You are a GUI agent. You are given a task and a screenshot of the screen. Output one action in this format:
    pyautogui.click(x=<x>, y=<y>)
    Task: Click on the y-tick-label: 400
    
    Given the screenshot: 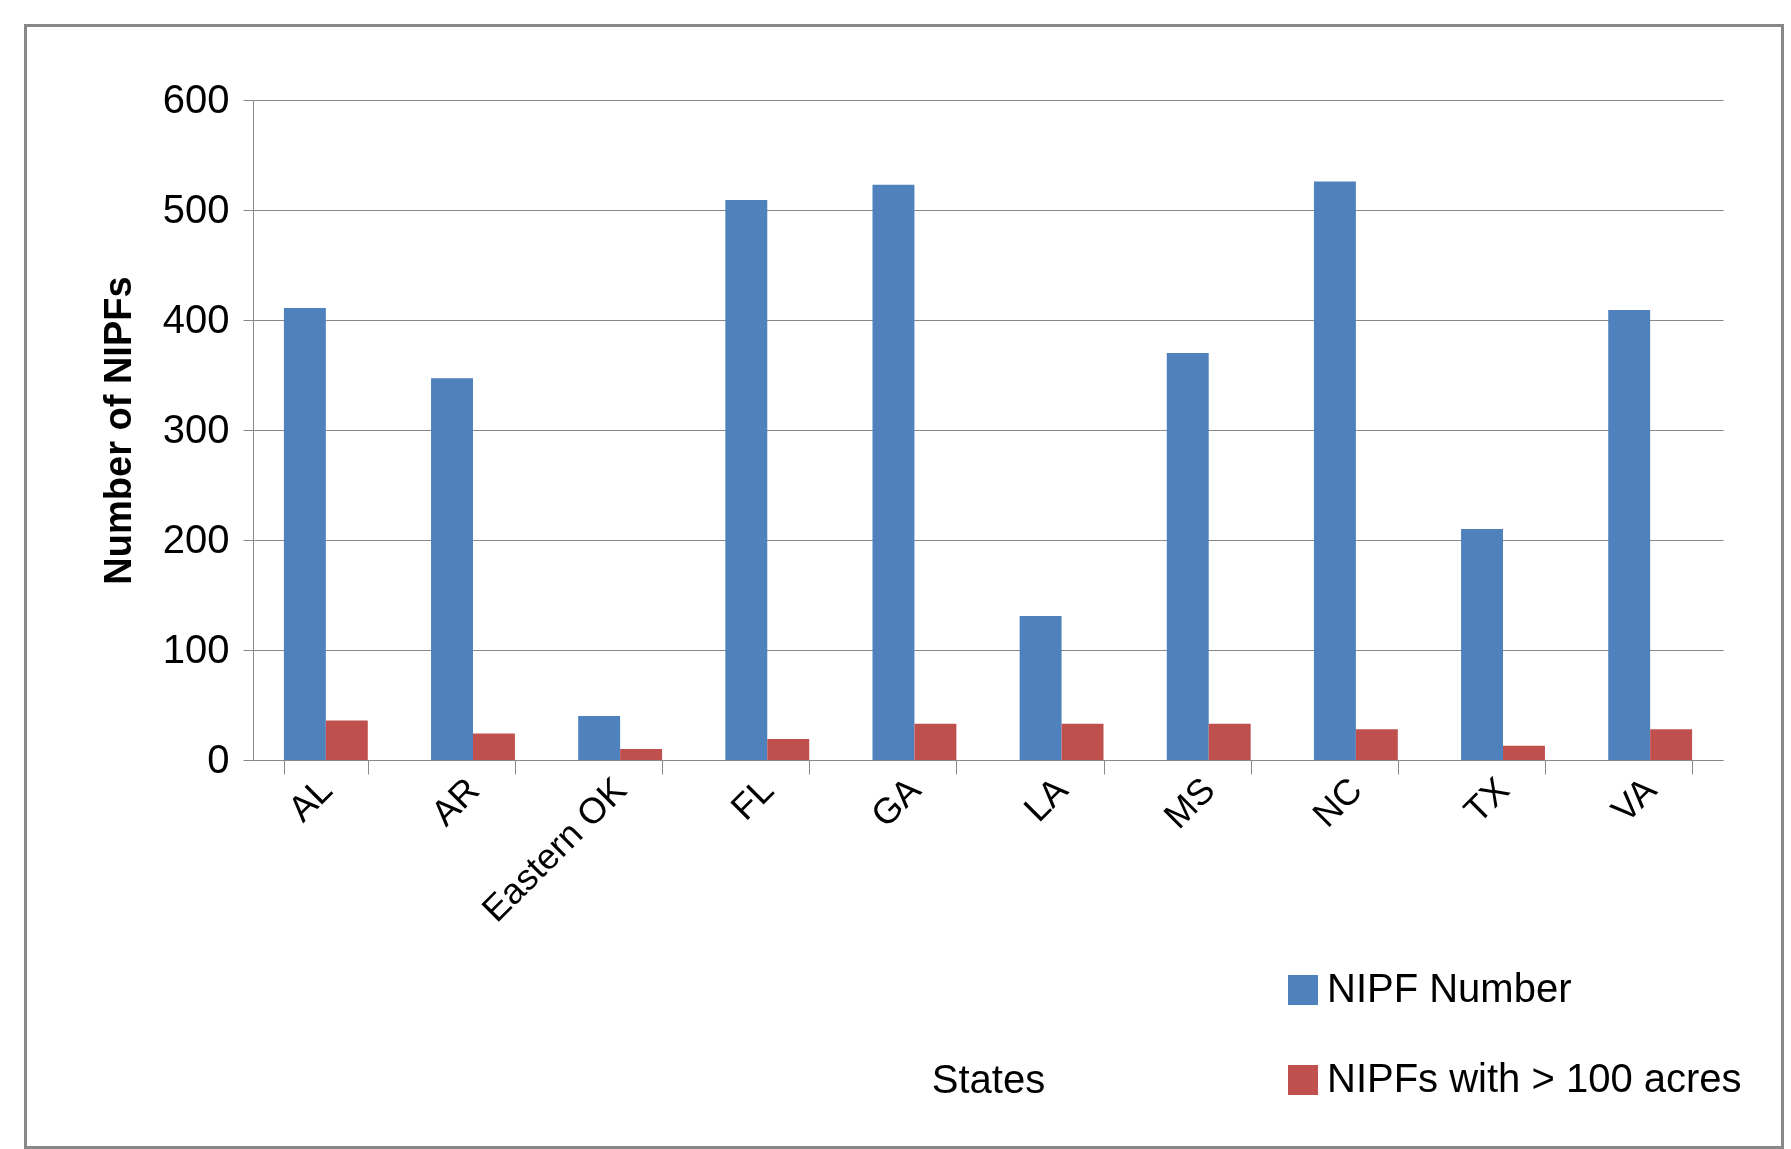 What is the action you would take?
    pyautogui.click(x=196, y=318)
    